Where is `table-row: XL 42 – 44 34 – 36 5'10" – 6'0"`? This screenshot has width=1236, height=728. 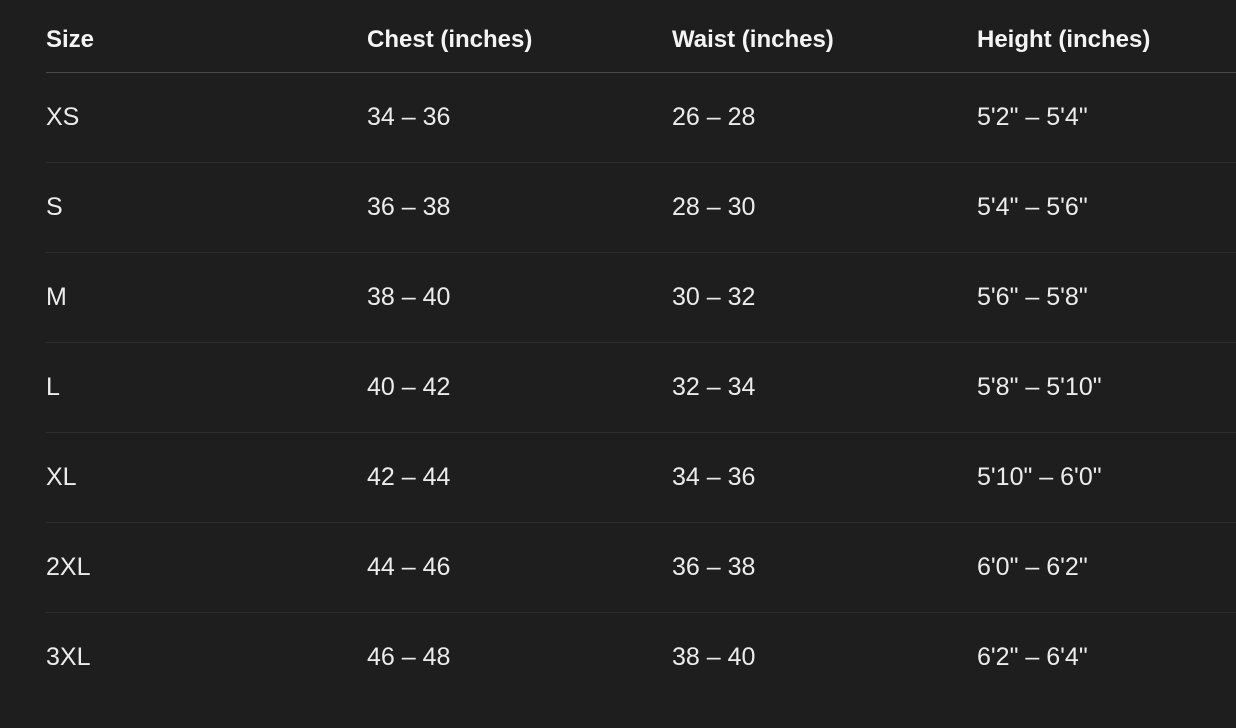
table-row: XL 42 – 44 34 – 36 5'10" – 6'0" is located at coordinates (641, 478).